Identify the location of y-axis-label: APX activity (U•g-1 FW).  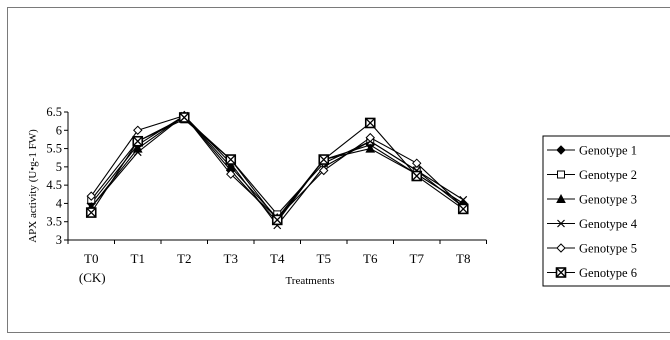
(33, 186).